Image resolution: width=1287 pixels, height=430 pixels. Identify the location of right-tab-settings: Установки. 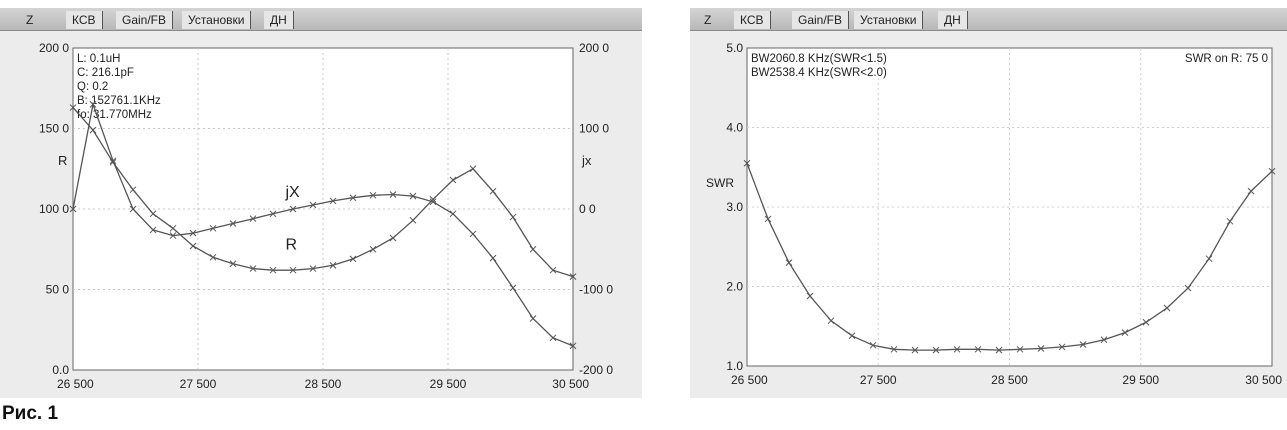
(889, 20).